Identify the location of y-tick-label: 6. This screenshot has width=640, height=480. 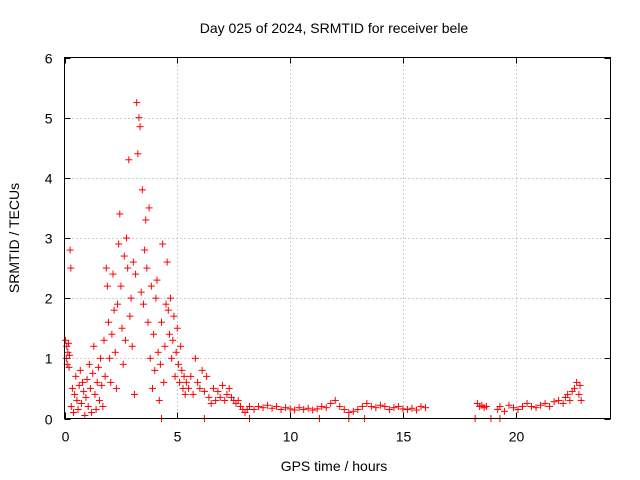
(49, 59).